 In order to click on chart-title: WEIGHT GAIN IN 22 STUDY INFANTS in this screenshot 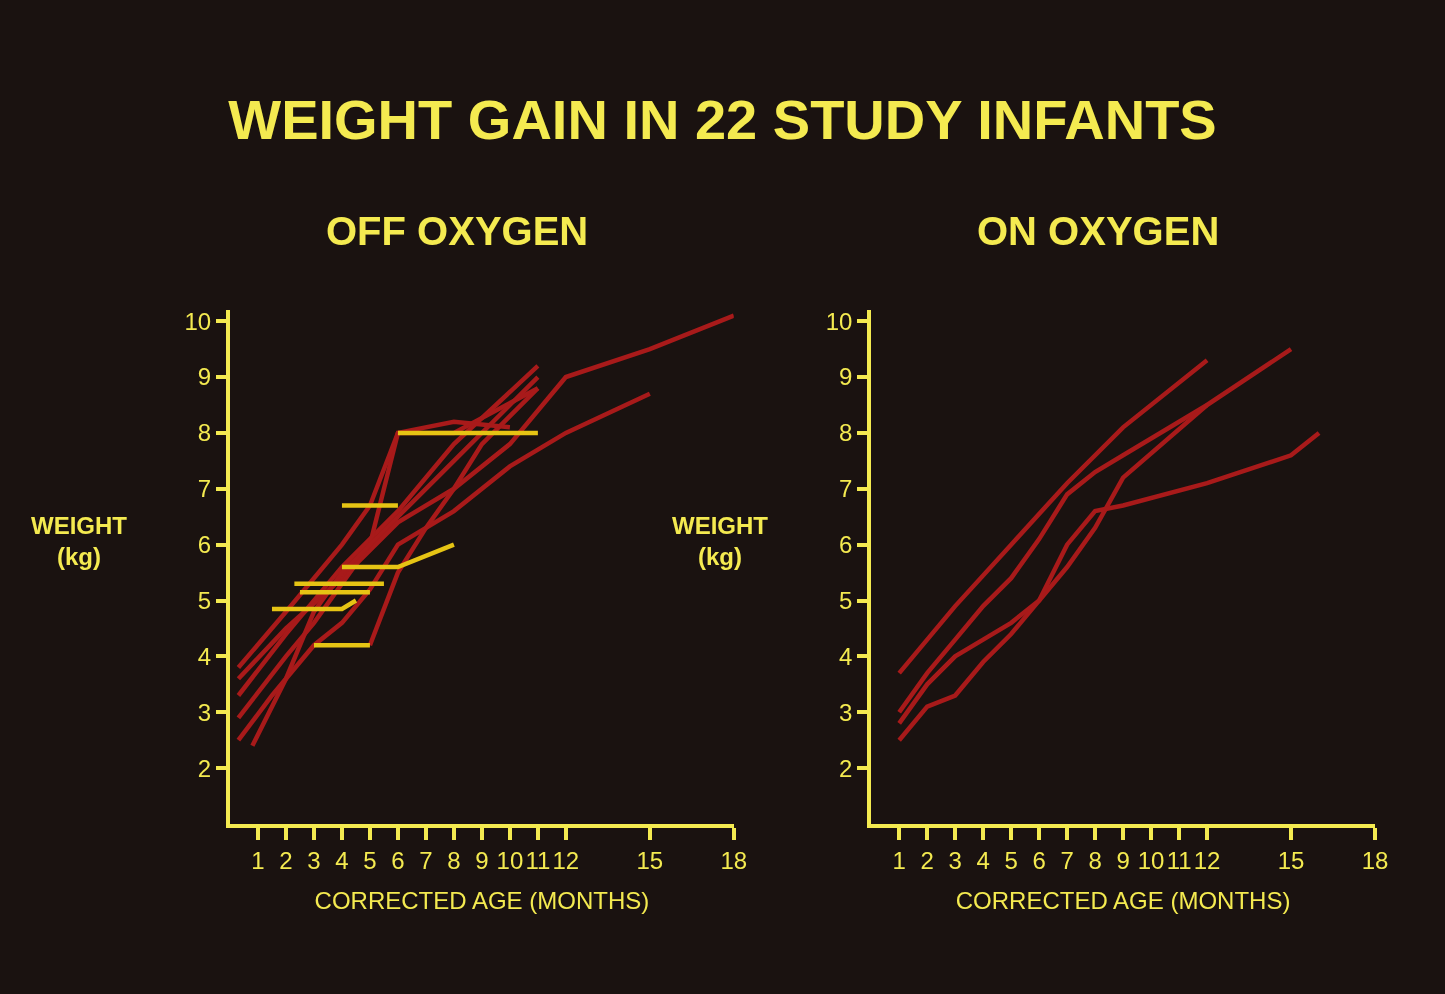, I will do `click(722, 119)`.